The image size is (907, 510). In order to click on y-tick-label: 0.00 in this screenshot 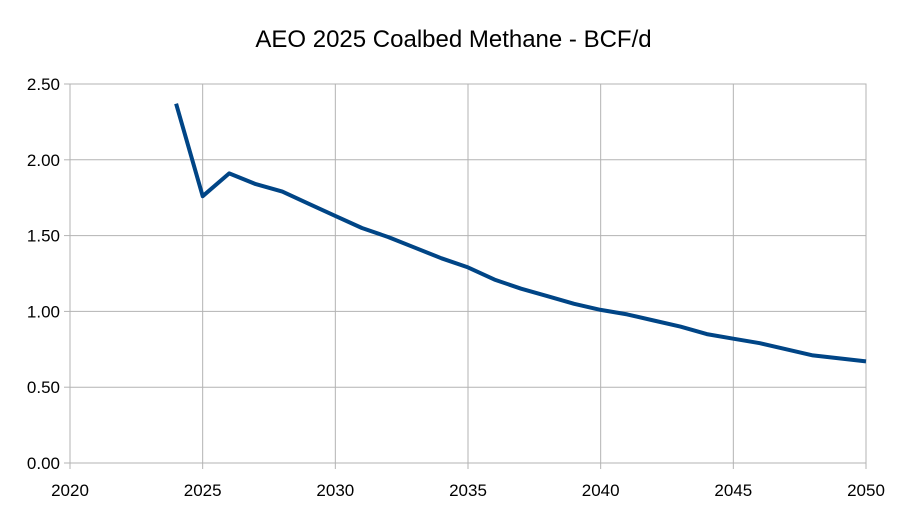, I will do `click(43, 463)`.